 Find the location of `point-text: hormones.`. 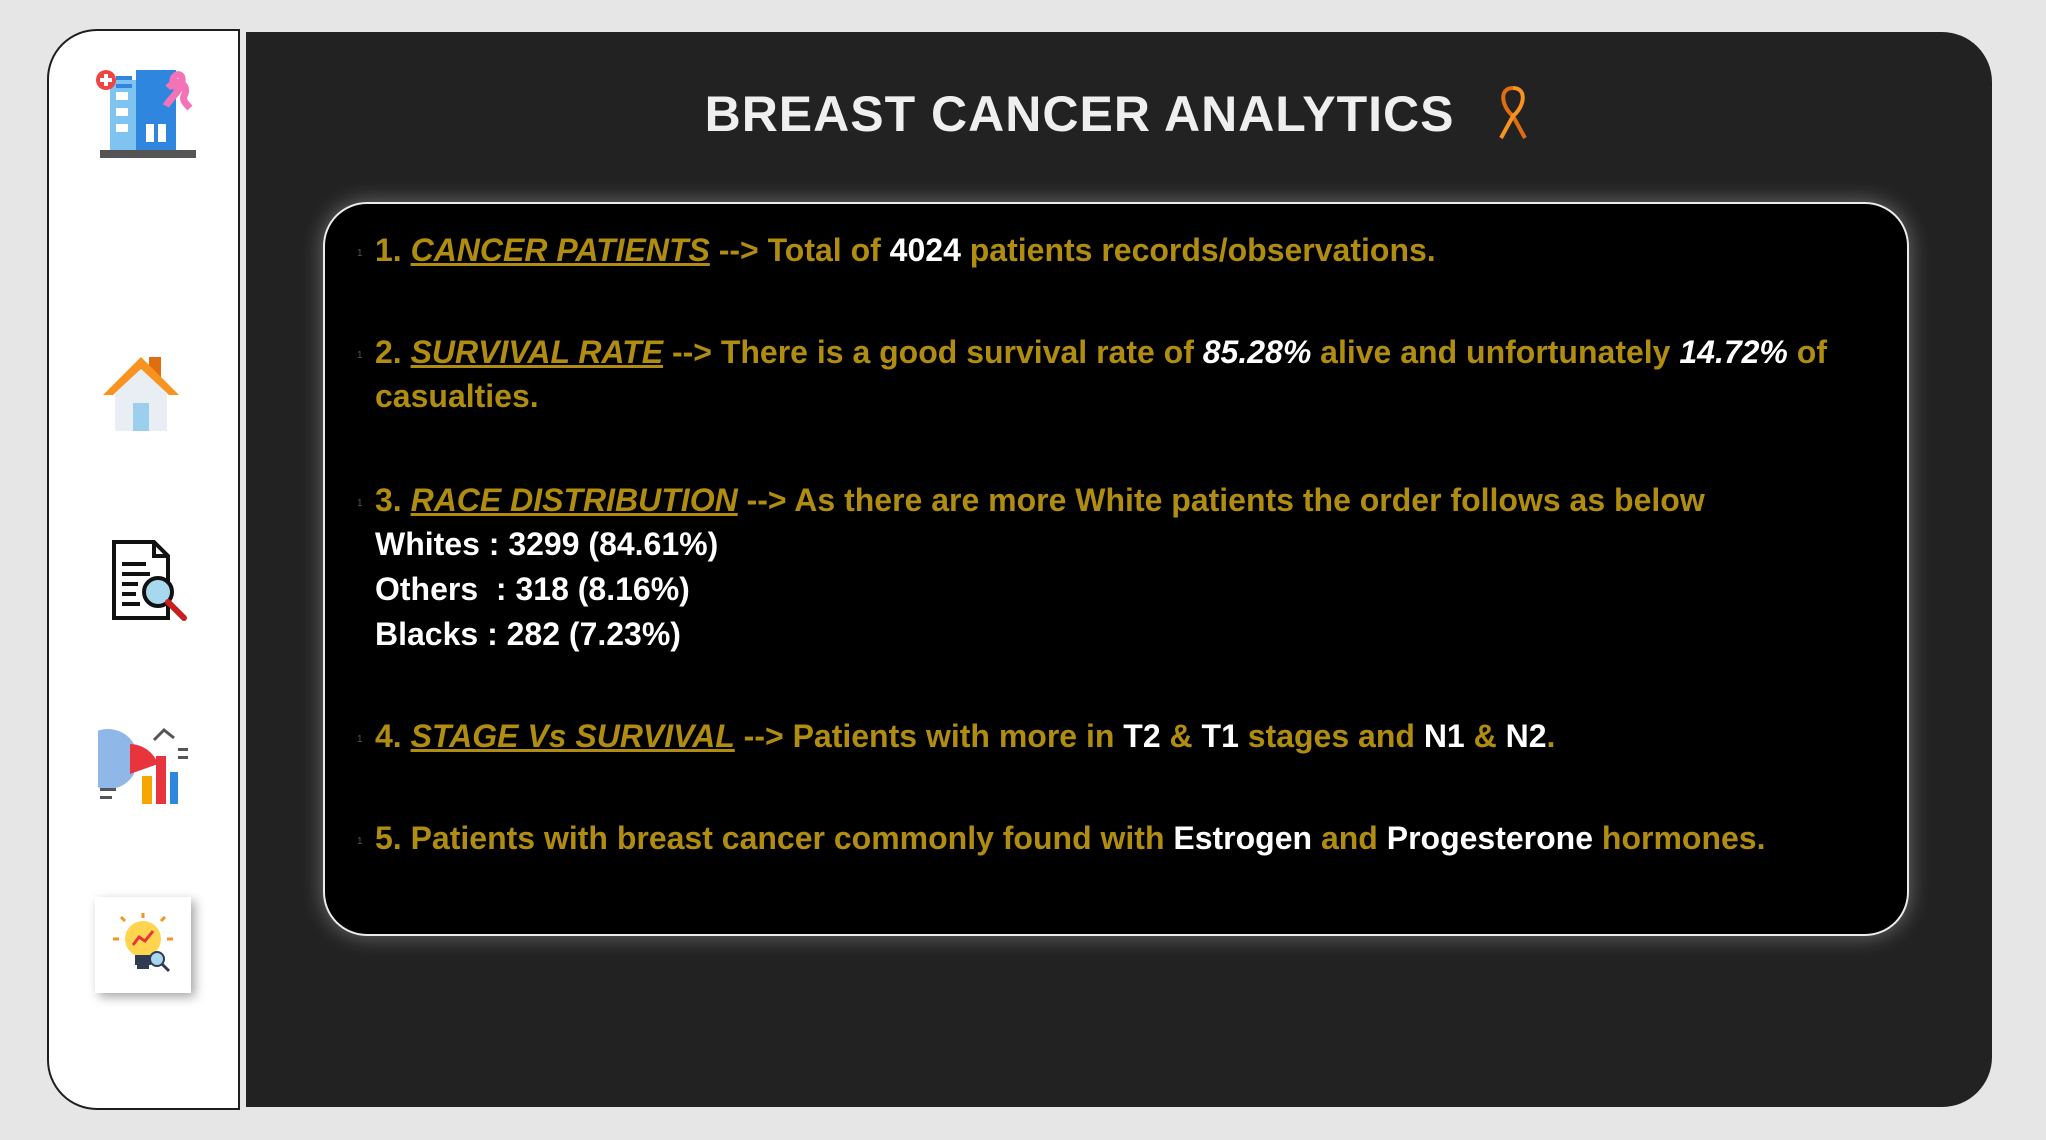

point-text: hormones. is located at coordinates (1683, 838).